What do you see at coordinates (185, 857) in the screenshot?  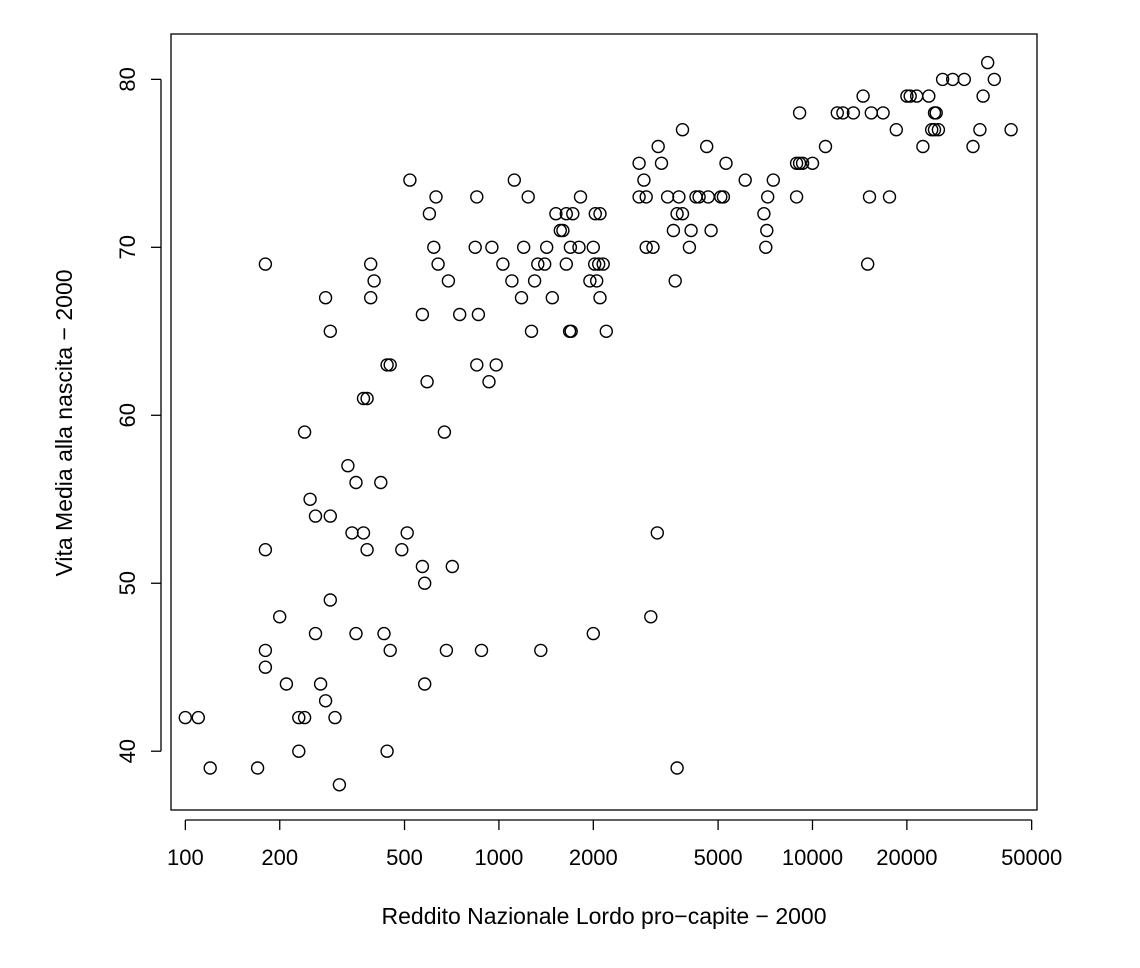 I see `x-tick-label: 100` at bounding box center [185, 857].